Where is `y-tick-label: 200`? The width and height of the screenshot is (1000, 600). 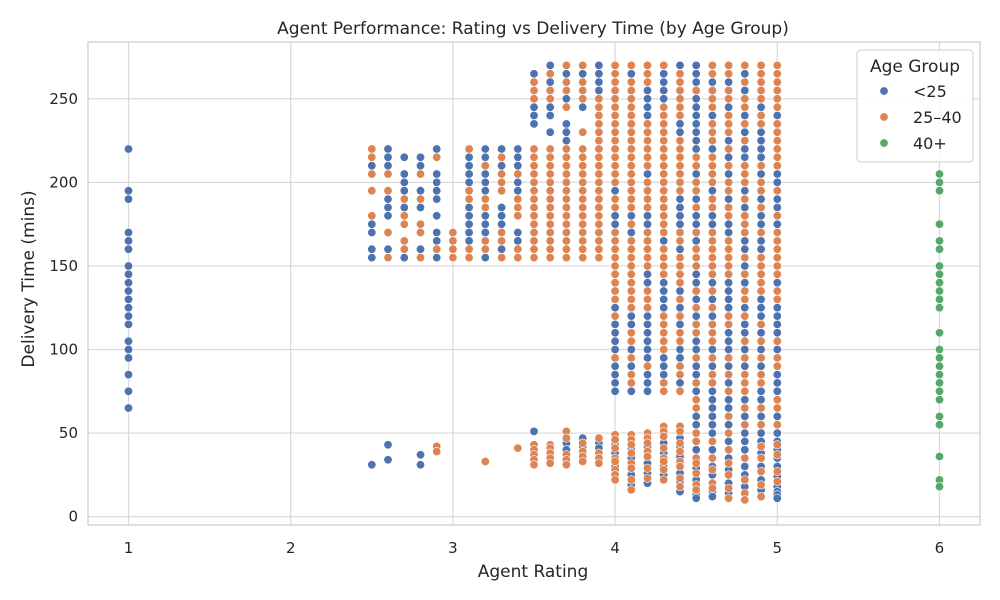
y-tick-label: 200 is located at coordinates (63, 182).